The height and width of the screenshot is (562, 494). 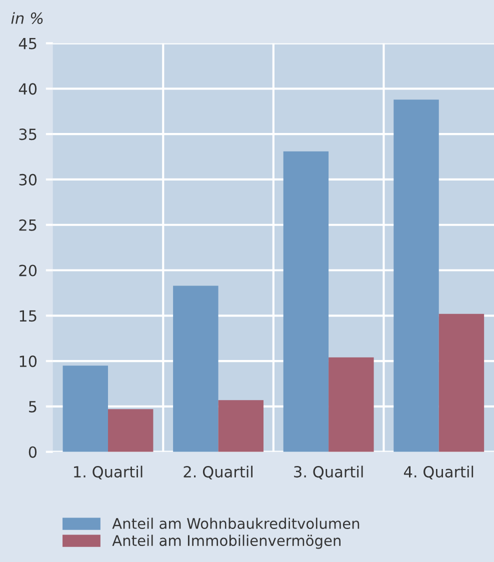 I want to click on y-tick-label: 10, so click(x=28, y=362).